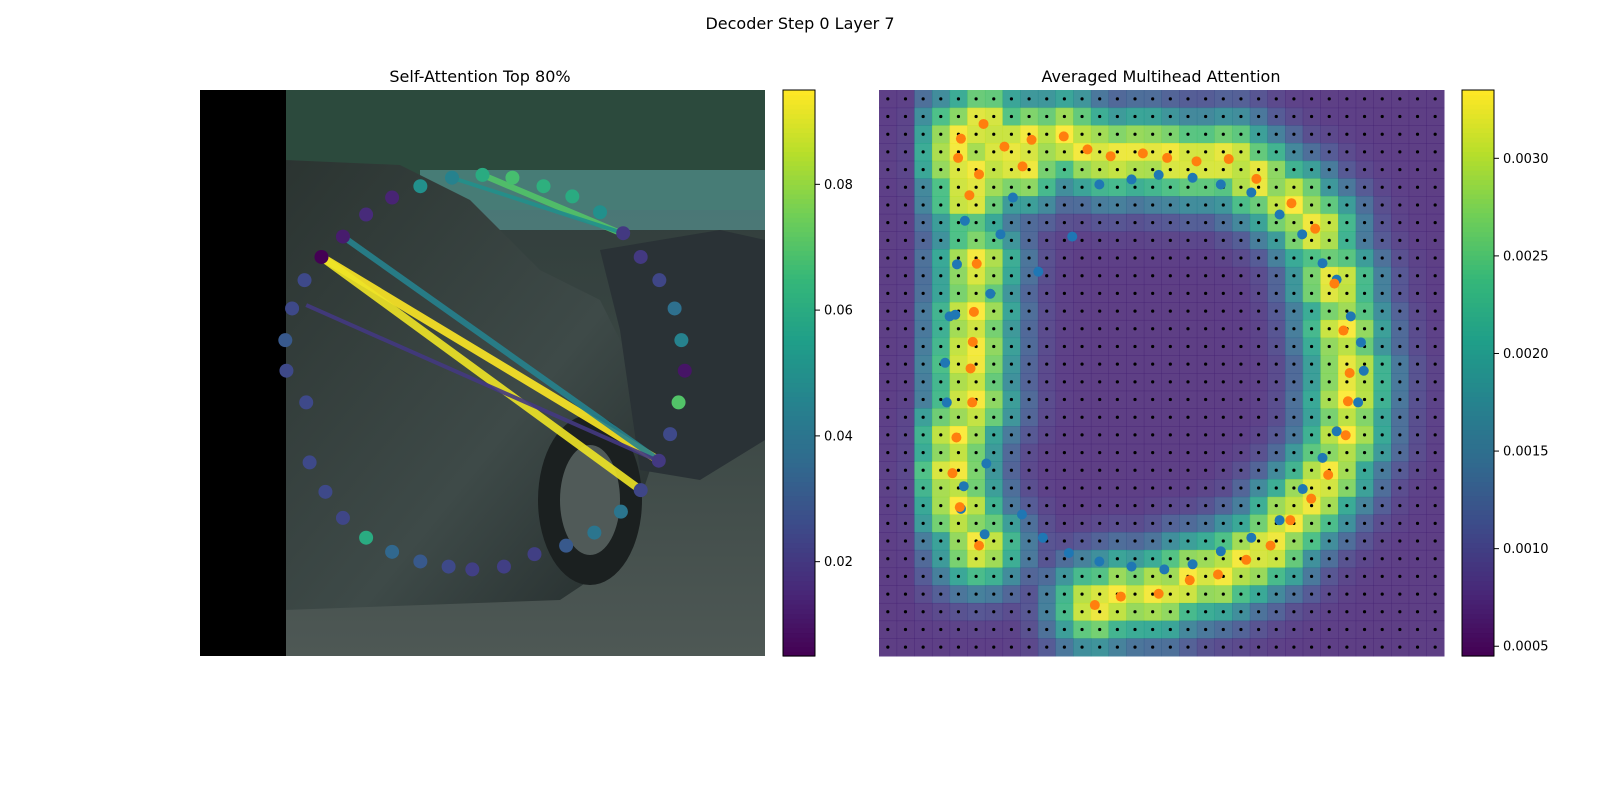 The height and width of the screenshot is (800, 1600). Describe the element at coordinates (1038, 271) in the screenshot. I see `blue-point` at that location.